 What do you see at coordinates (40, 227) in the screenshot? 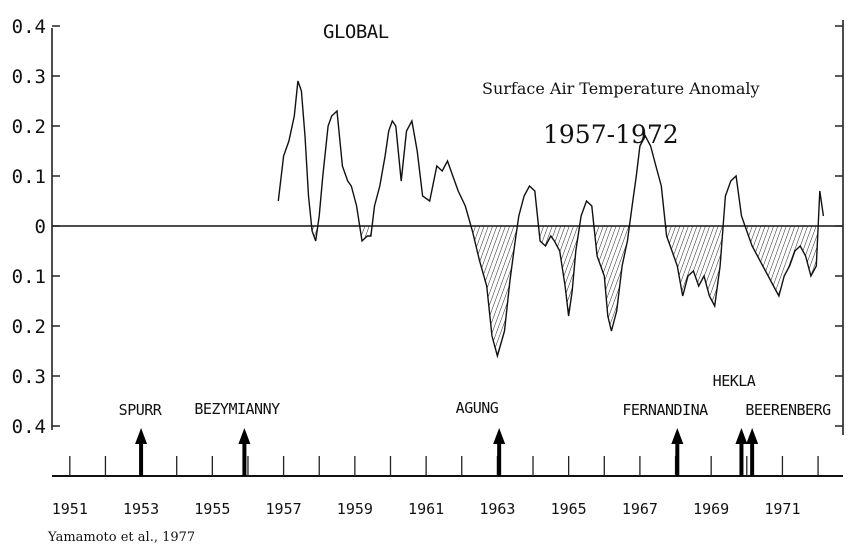
I see `y-tick-label: 0` at bounding box center [40, 227].